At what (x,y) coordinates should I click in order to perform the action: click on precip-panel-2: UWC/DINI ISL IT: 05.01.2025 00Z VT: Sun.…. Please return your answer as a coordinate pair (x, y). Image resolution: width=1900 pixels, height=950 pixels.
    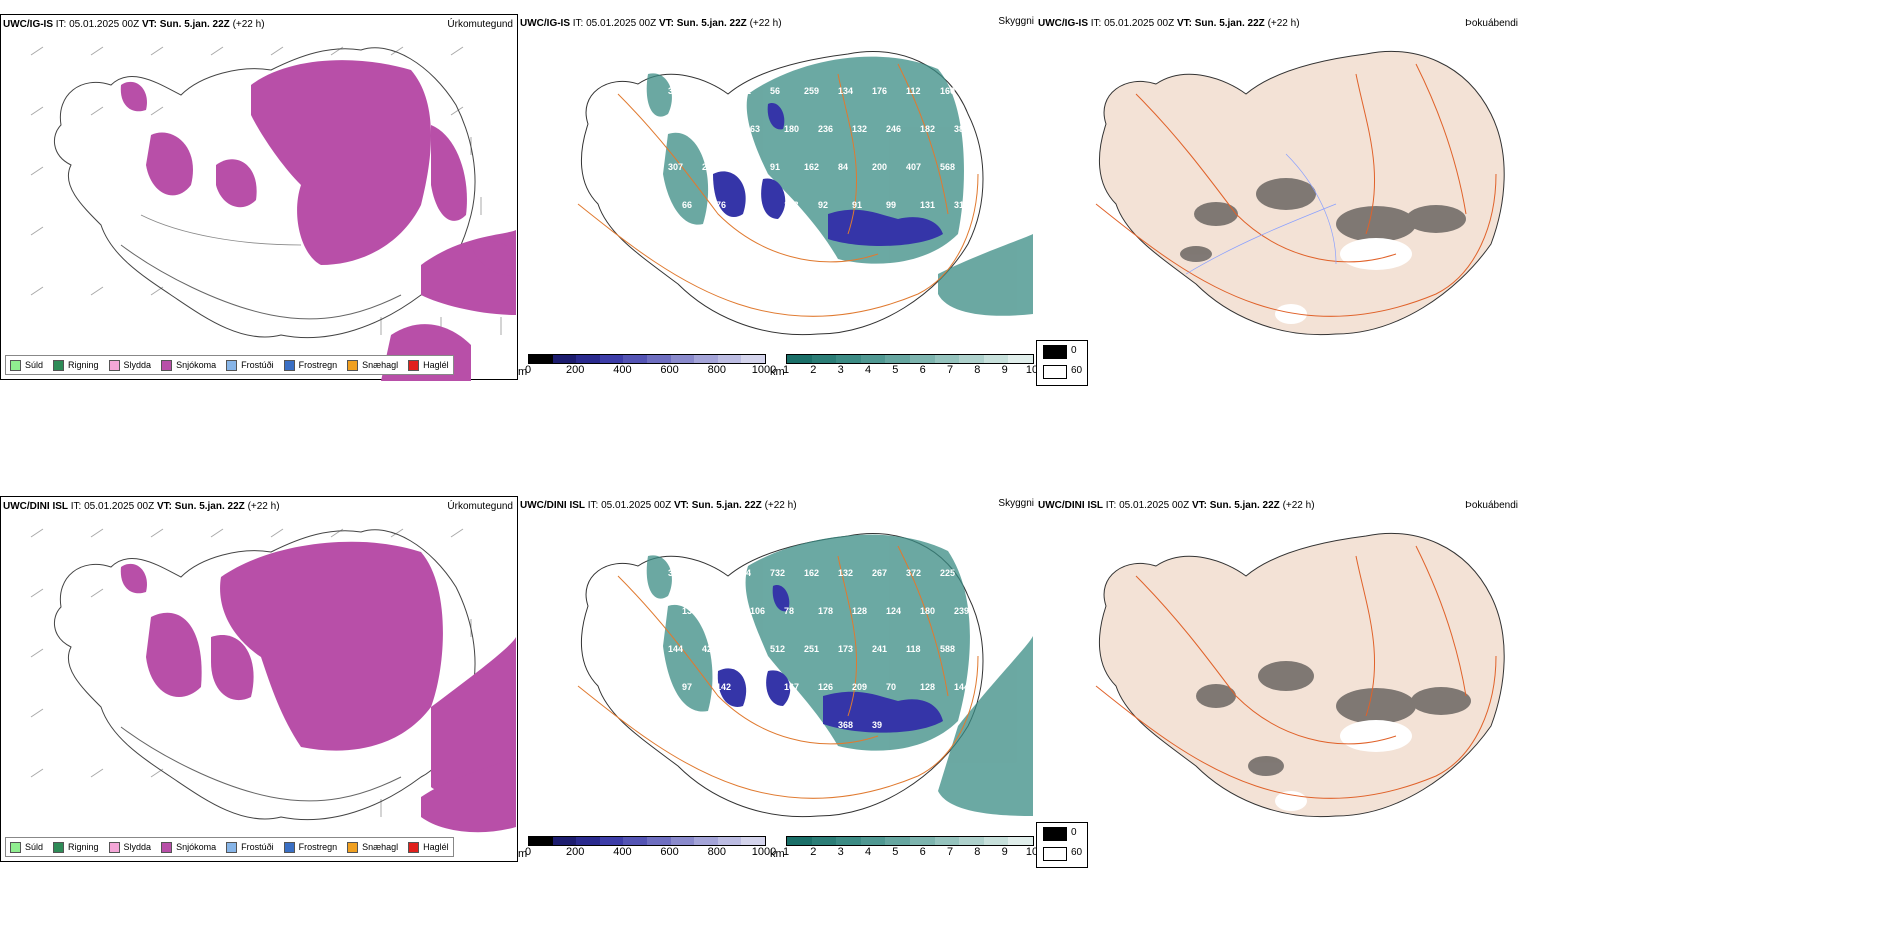
    Looking at the image, I should click on (259, 679).